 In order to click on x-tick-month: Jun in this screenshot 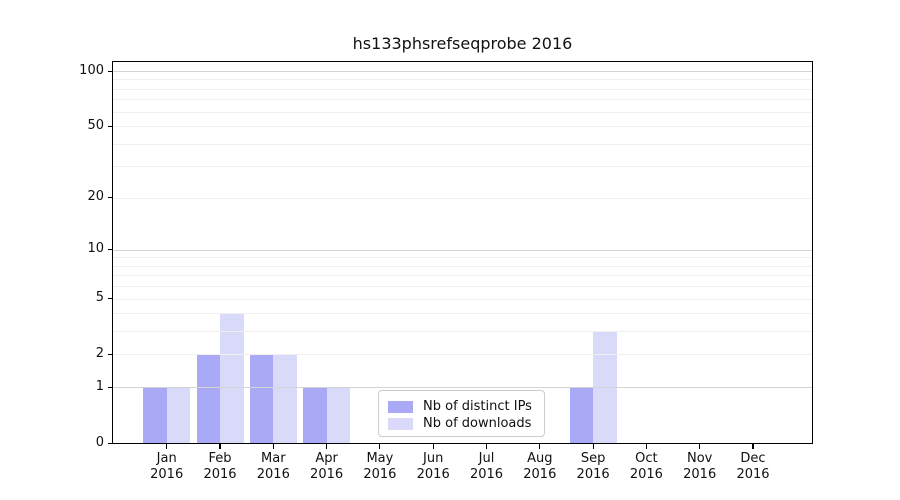, I will do `click(433, 458)`.